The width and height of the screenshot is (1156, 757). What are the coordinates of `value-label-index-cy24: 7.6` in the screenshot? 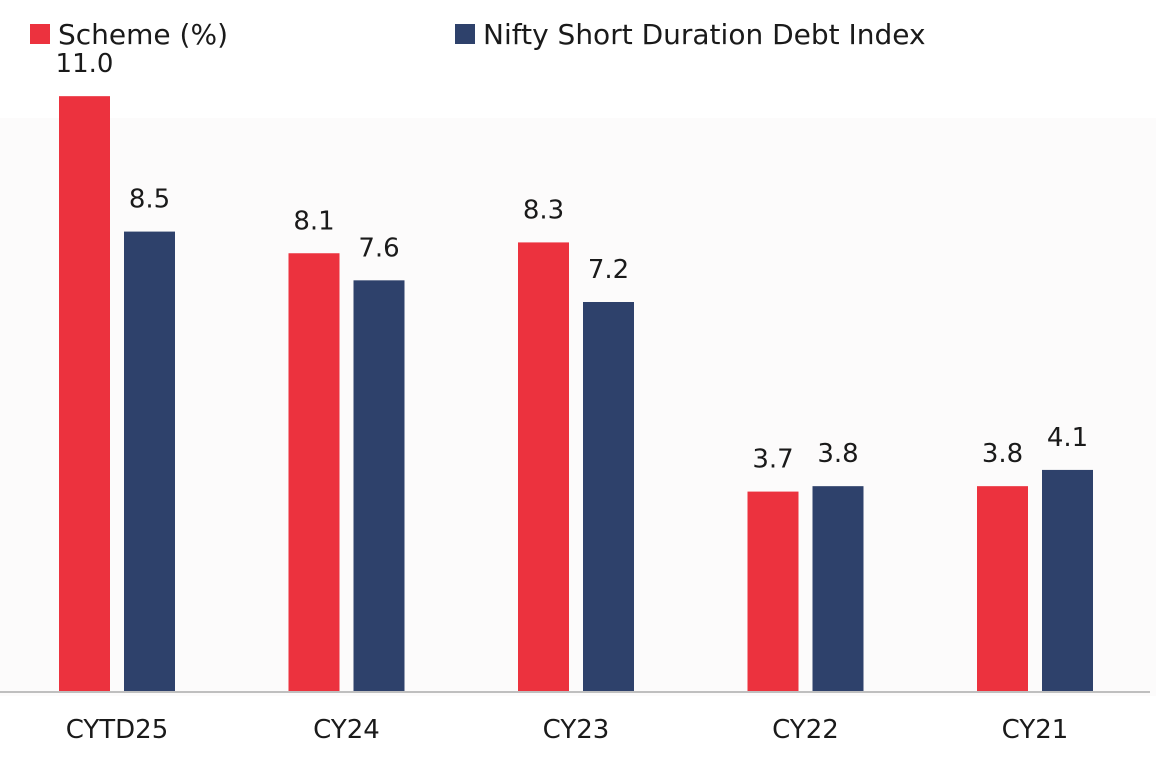 It's located at (378, 248).